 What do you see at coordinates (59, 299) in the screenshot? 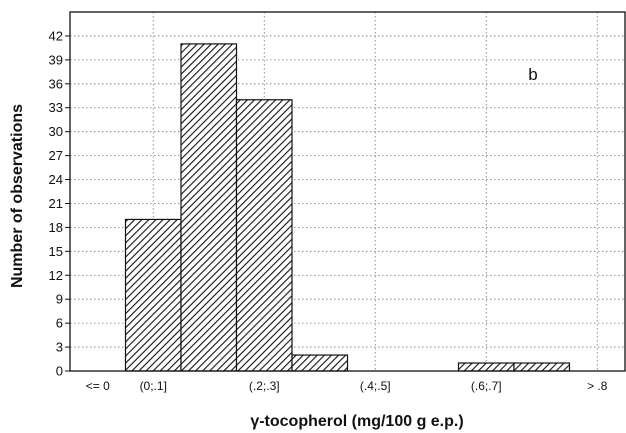
I see `y-tick-label: 9` at bounding box center [59, 299].